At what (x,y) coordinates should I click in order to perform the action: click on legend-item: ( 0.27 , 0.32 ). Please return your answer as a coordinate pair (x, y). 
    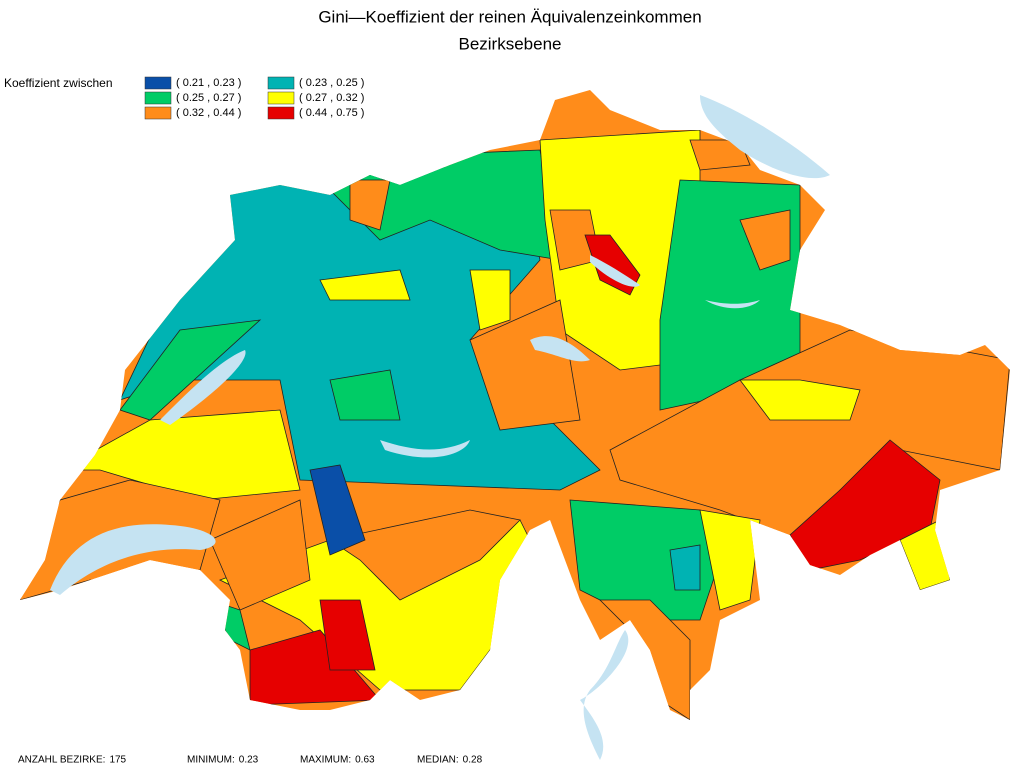
    Looking at the image, I should click on (331, 98).